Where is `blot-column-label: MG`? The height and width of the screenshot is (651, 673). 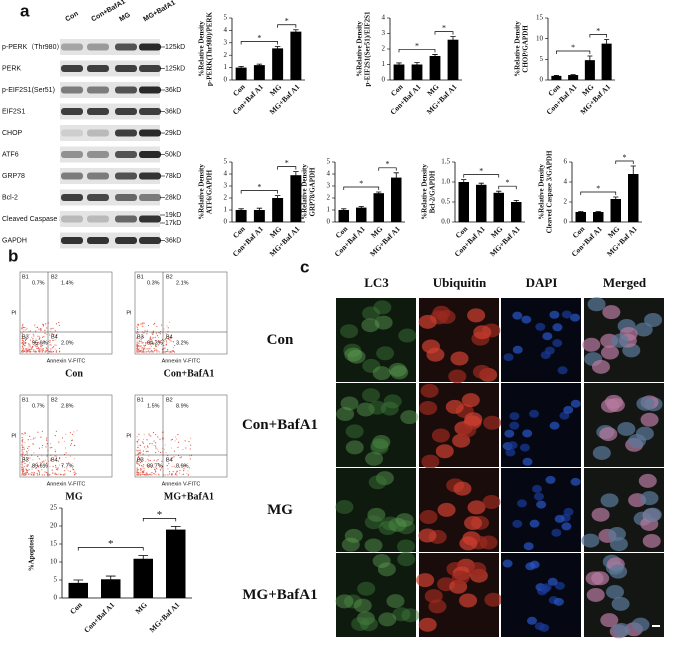
blot-column-label: MG is located at coordinates (125, 17).